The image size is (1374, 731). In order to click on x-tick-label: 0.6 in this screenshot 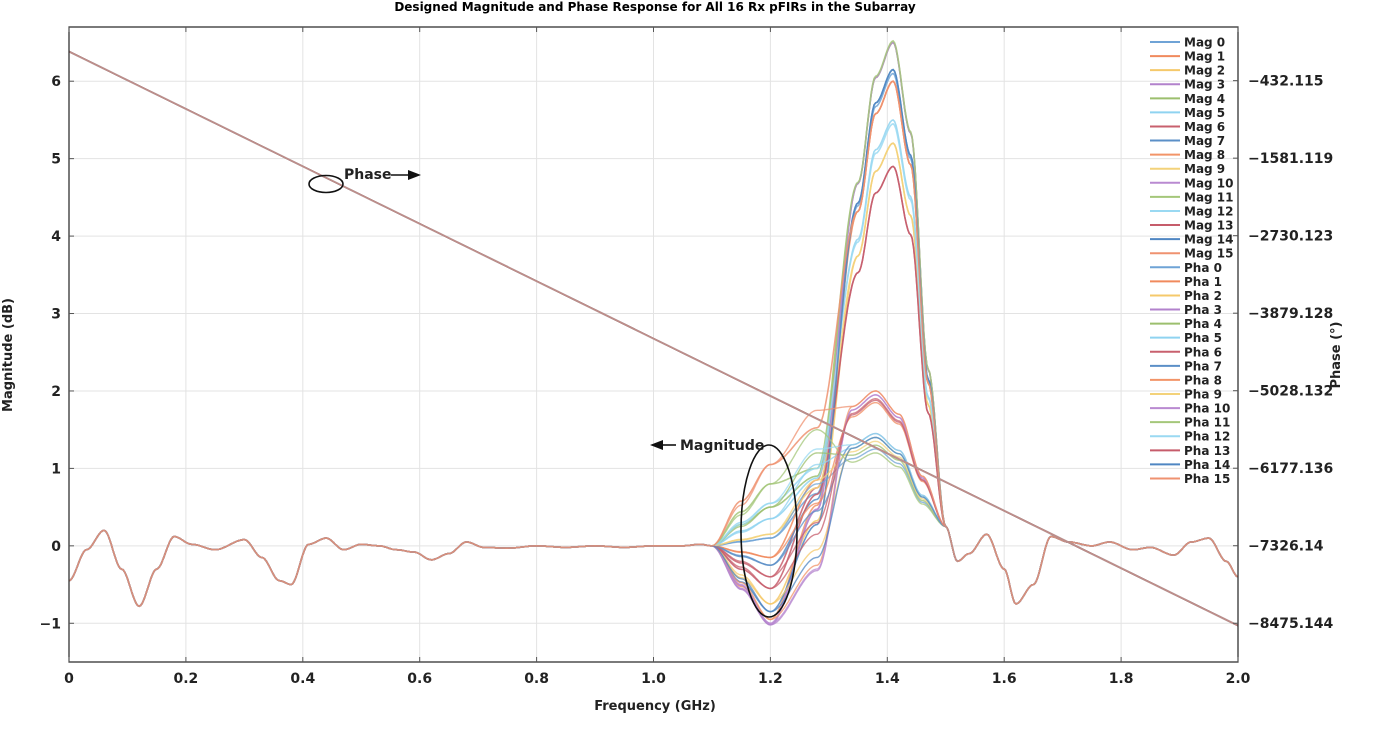, I will do `click(419, 679)`.